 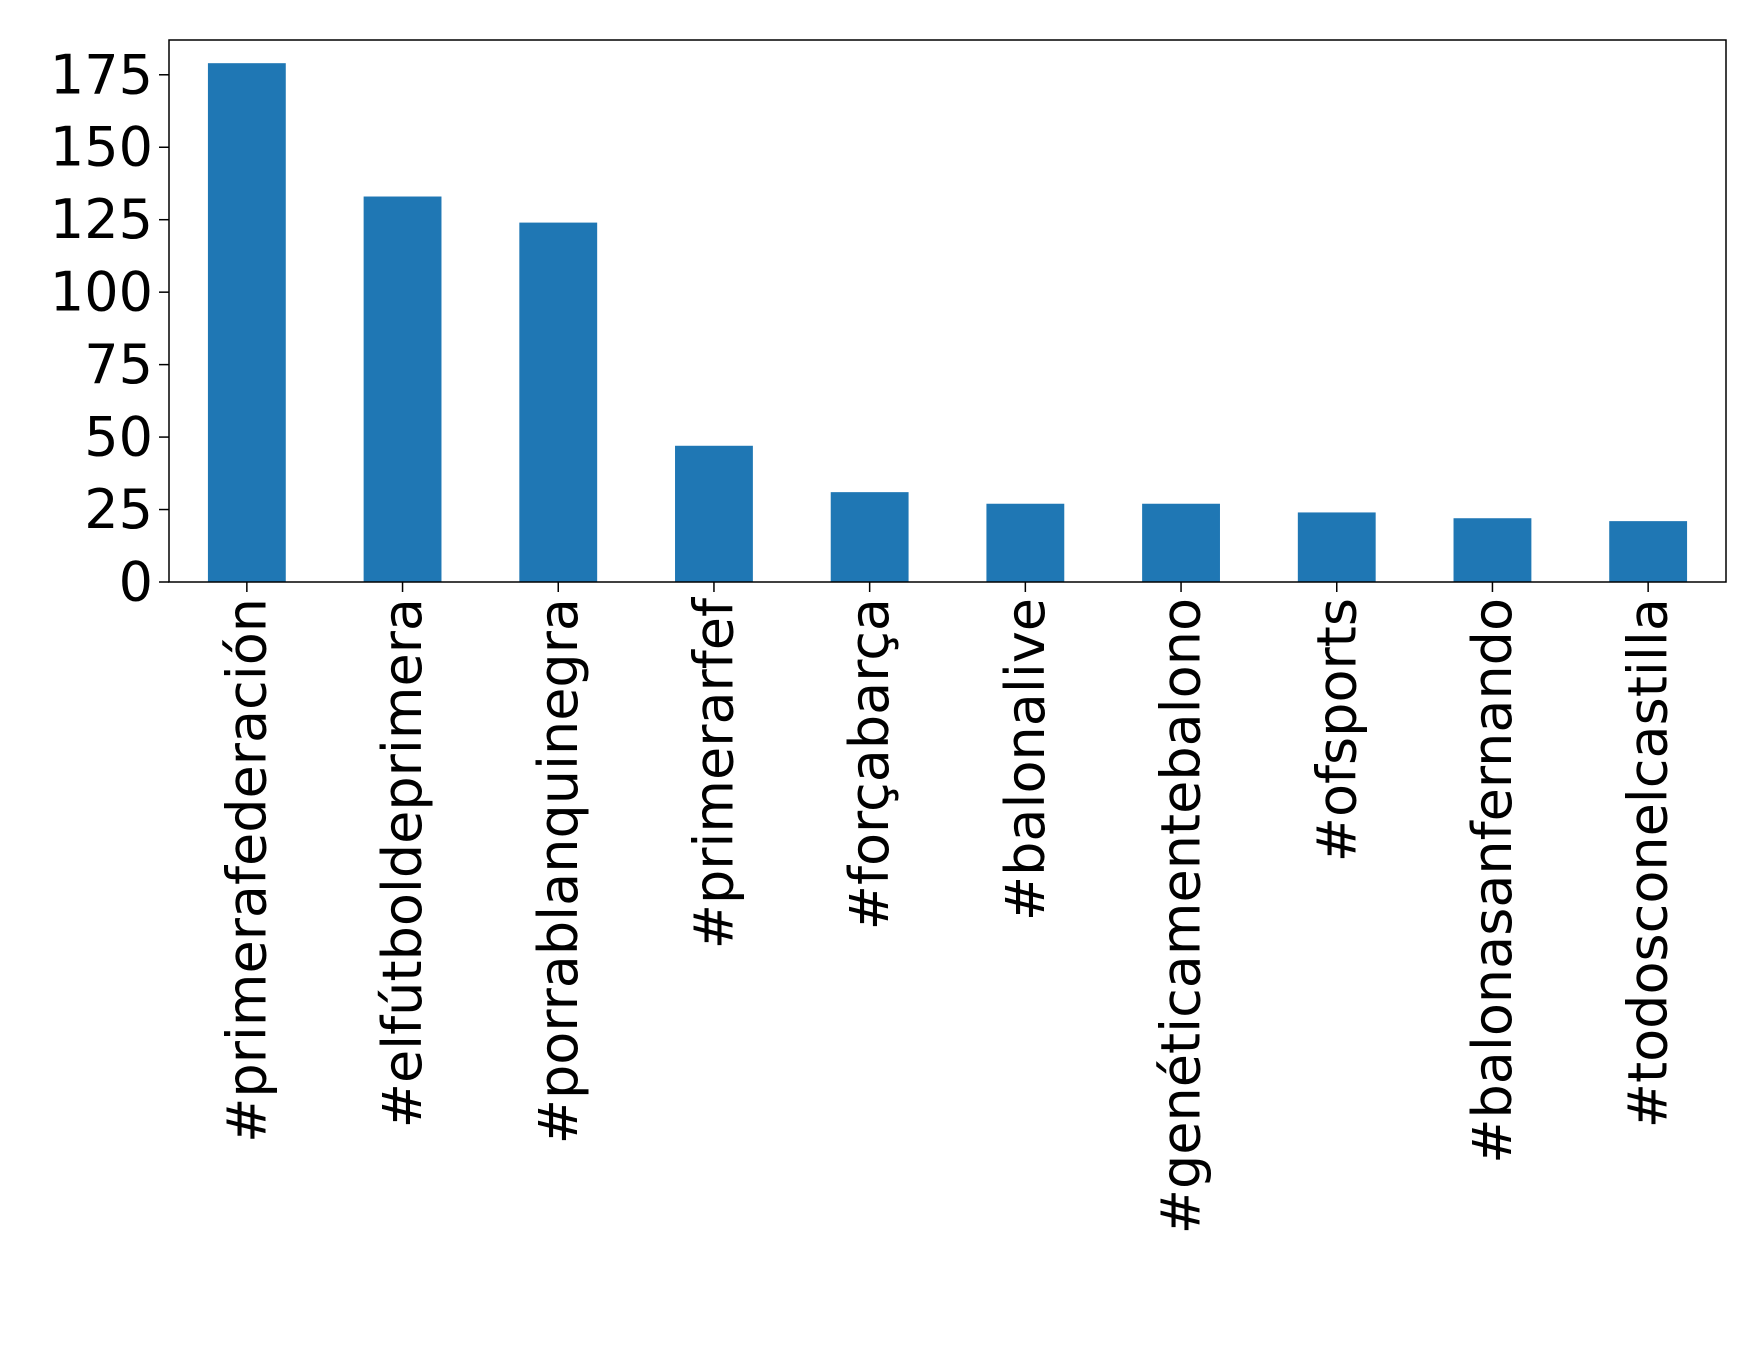 What do you see at coordinates (101, 147) in the screenshot?
I see `y-tick-label: 150` at bounding box center [101, 147].